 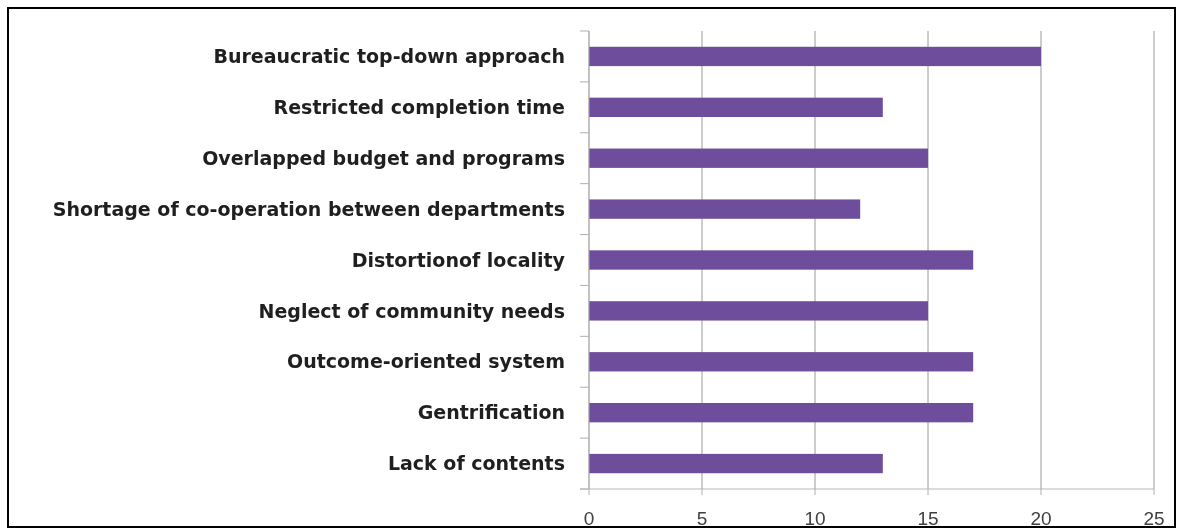 What do you see at coordinates (426, 361) in the screenshot?
I see `y-tick-label: Outcome-oriented system` at bounding box center [426, 361].